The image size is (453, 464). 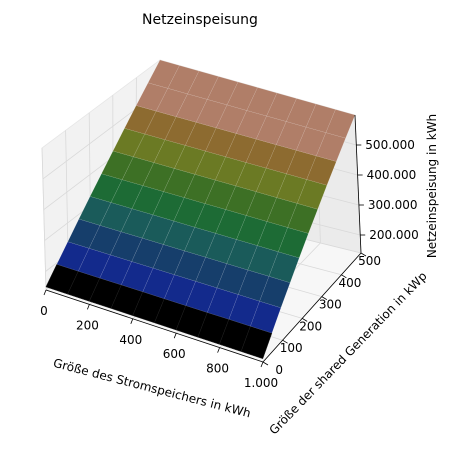 I want to click on x-tick-label: 1.000, so click(x=261, y=383).